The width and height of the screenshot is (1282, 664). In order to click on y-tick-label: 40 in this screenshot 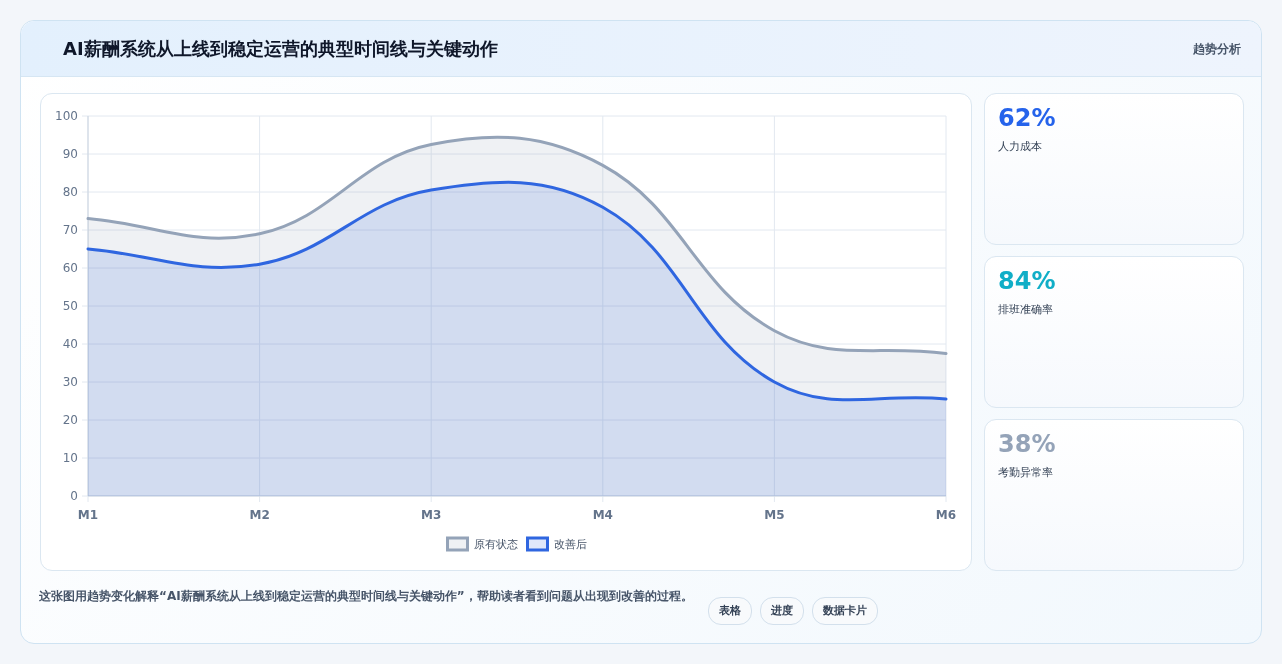, I will do `click(70, 344)`.